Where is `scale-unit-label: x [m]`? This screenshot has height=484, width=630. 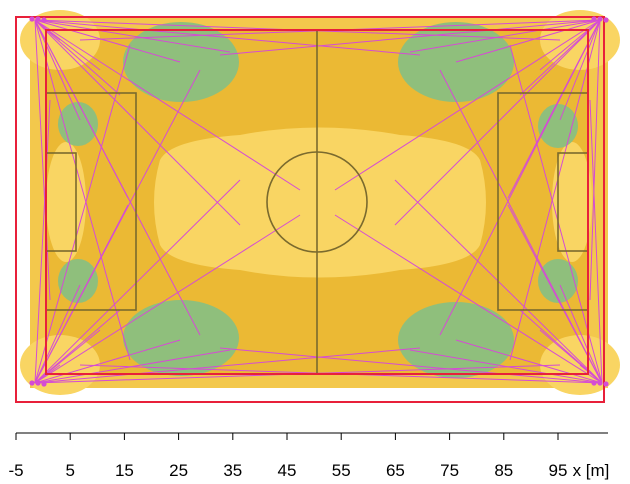
scale-unit-label: x [m] is located at coordinates (591, 470).